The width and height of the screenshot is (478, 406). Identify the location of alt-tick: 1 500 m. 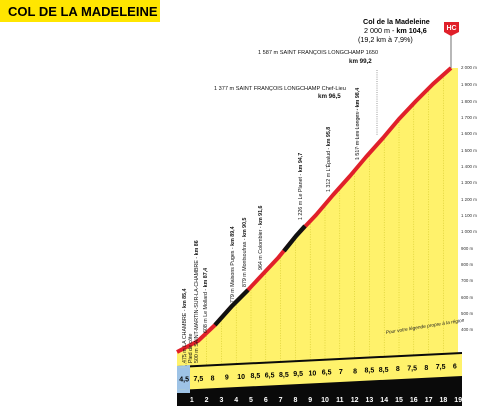
(469, 150).